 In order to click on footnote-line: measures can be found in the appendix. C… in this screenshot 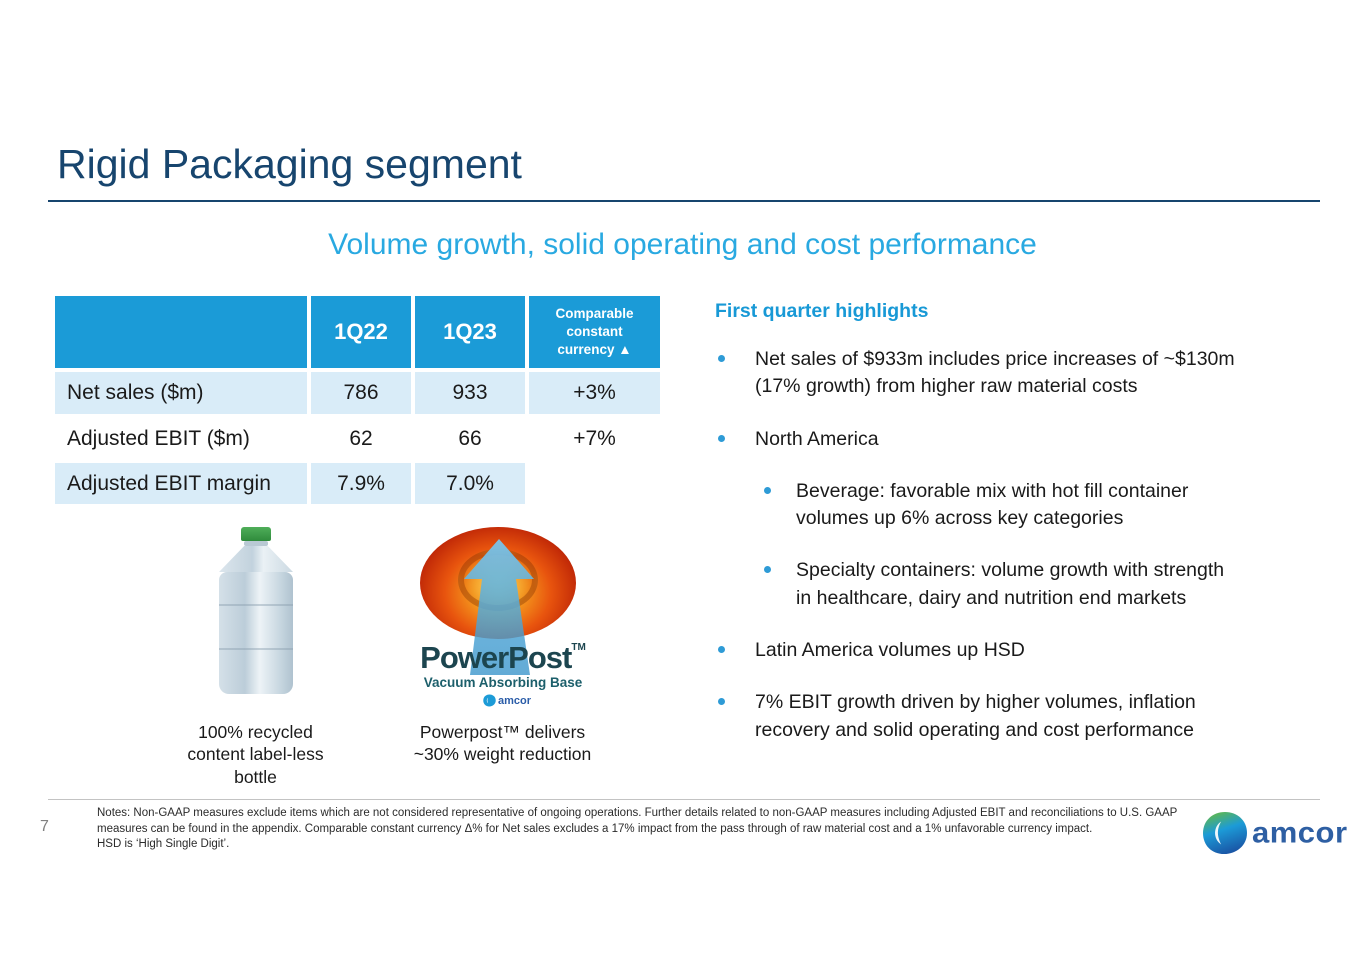, I will do `click(595, 828)`.